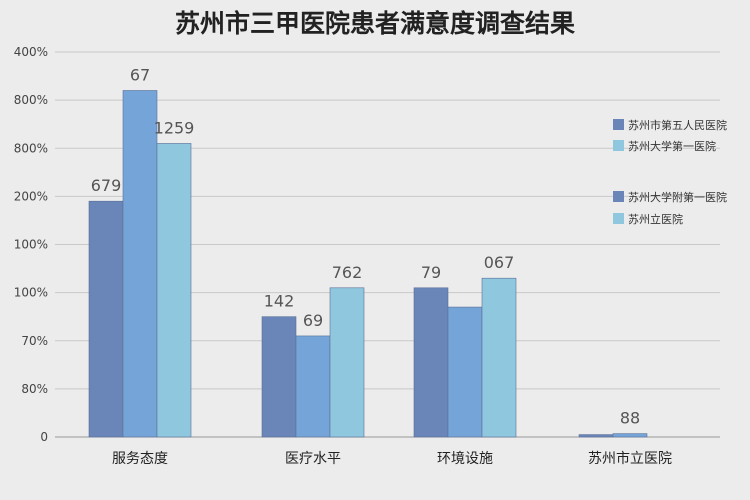 Image resolution: width=750 pixels, height=500 pixels. What do you see at coordinates (279, 301) in the screenshot?
I see `data-label: 142` at bounding box center [279, 301].